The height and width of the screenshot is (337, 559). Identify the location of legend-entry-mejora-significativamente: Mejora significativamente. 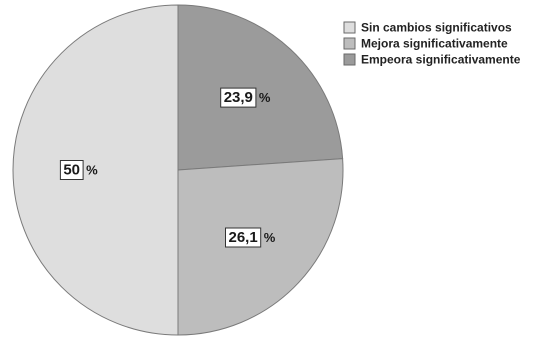
(425, 44).